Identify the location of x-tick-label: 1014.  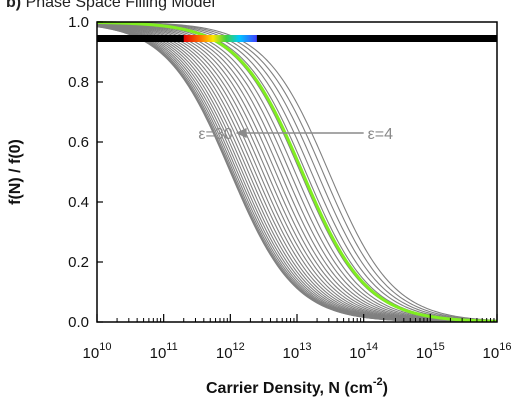
(363, 351).